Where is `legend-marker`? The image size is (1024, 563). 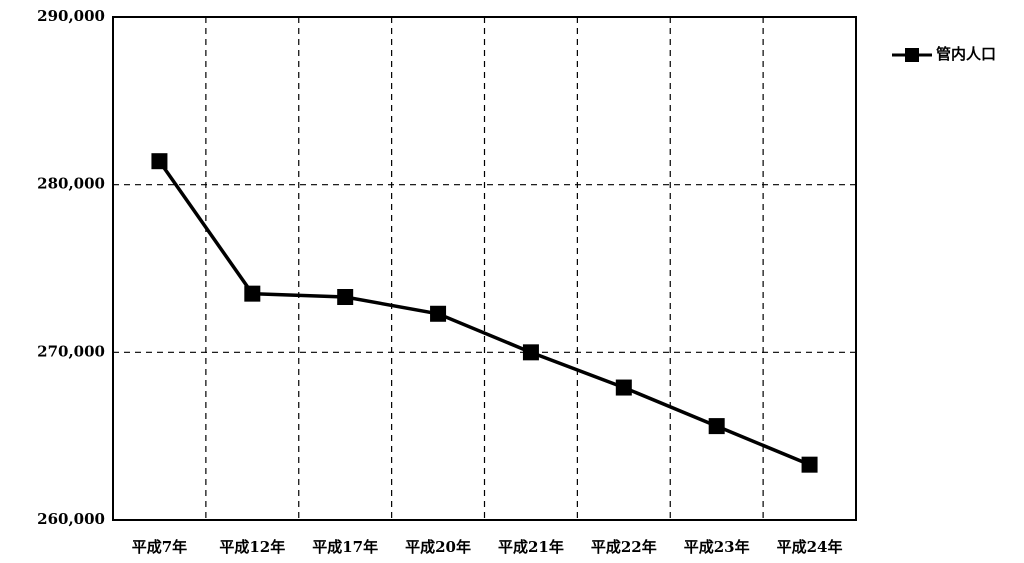
legend-marker is located at coordinates (912, 55).